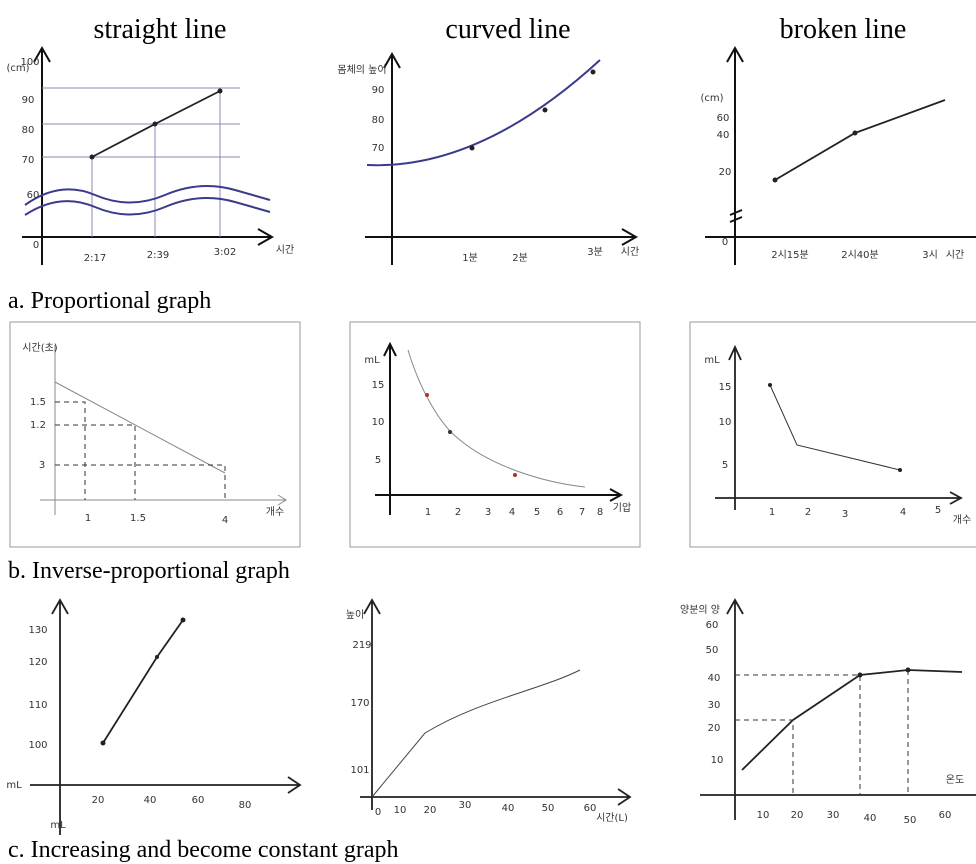 The width and height of the screenshot is (976, 864). I want to click on sketch-label: 몸체의 높이, so click(361, 70).